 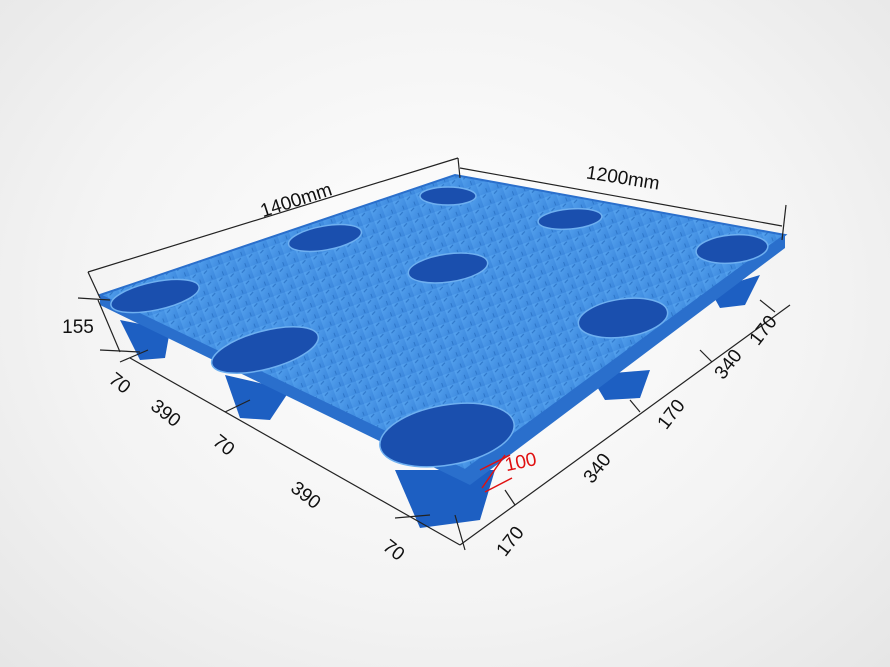 What do you see at coordinates (623, 178) in the screenshot?
I see `width-label: 1200mm` at bounding box center [623, 178].